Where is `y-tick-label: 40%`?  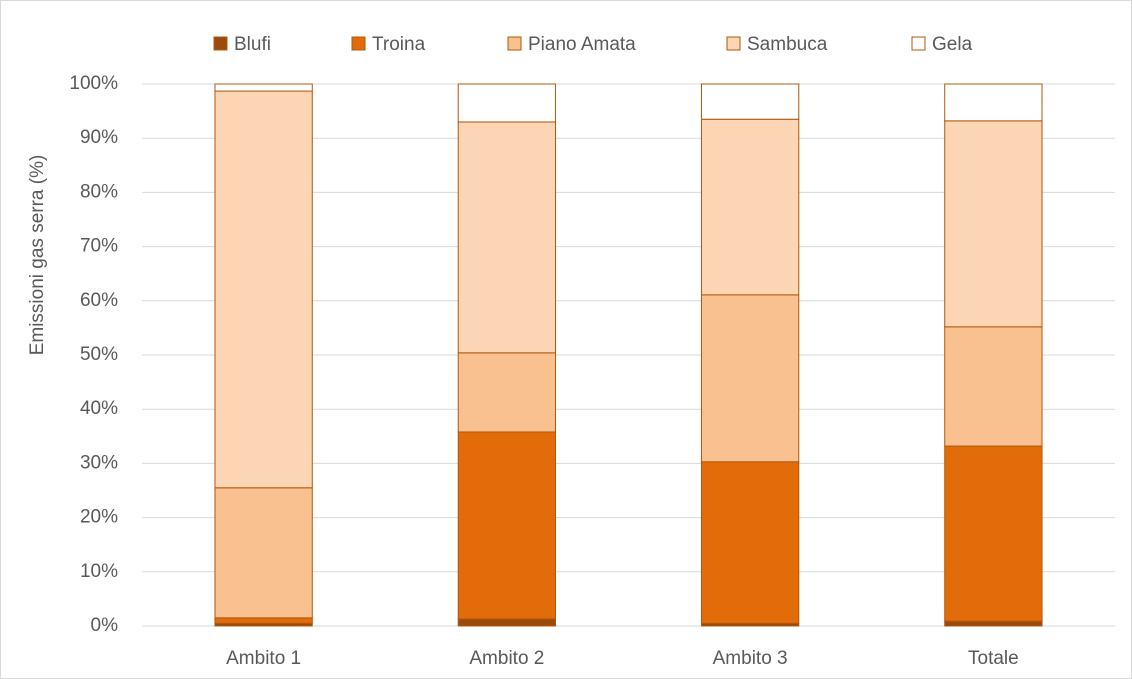 y-tick-label: 40% is located at coordinates (99, 408).